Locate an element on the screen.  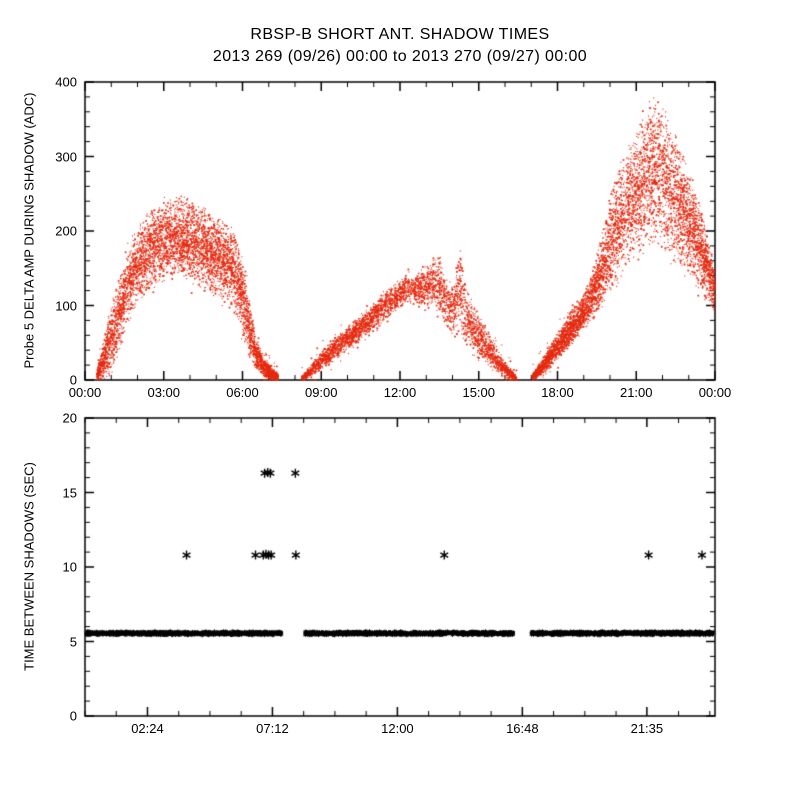
top-y-tick-label: 100 is located at coordinates (66, 305).